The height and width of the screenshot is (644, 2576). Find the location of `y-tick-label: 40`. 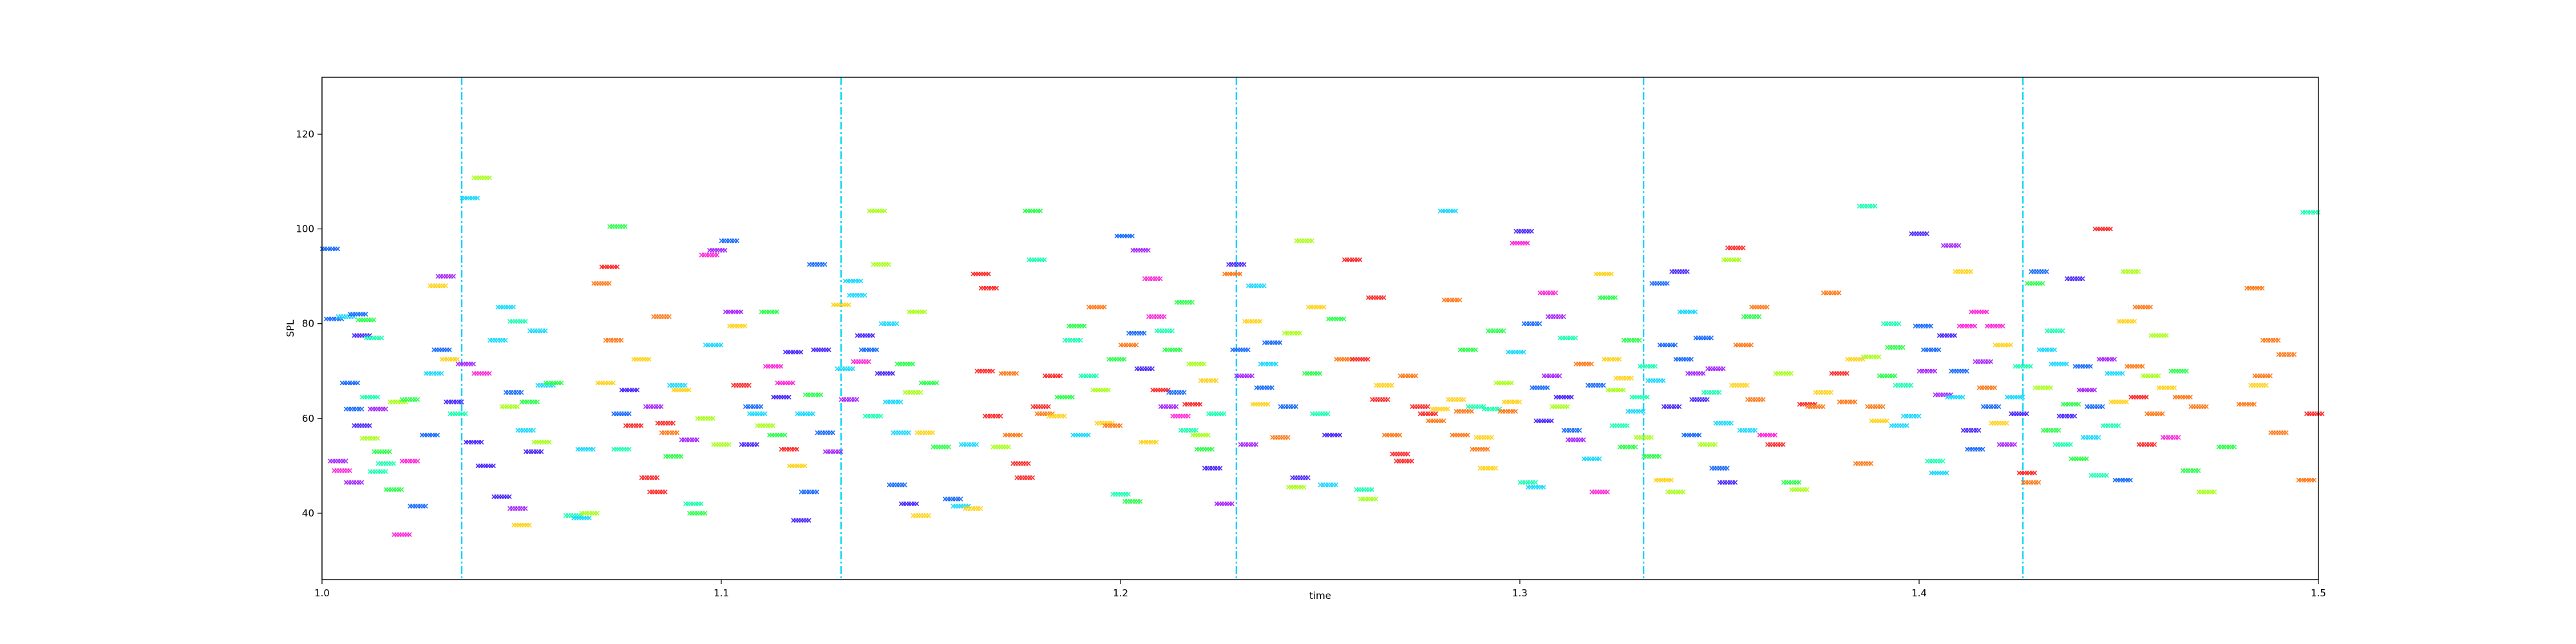

y-tick-label: 40 is located at coordinates (308, 513).